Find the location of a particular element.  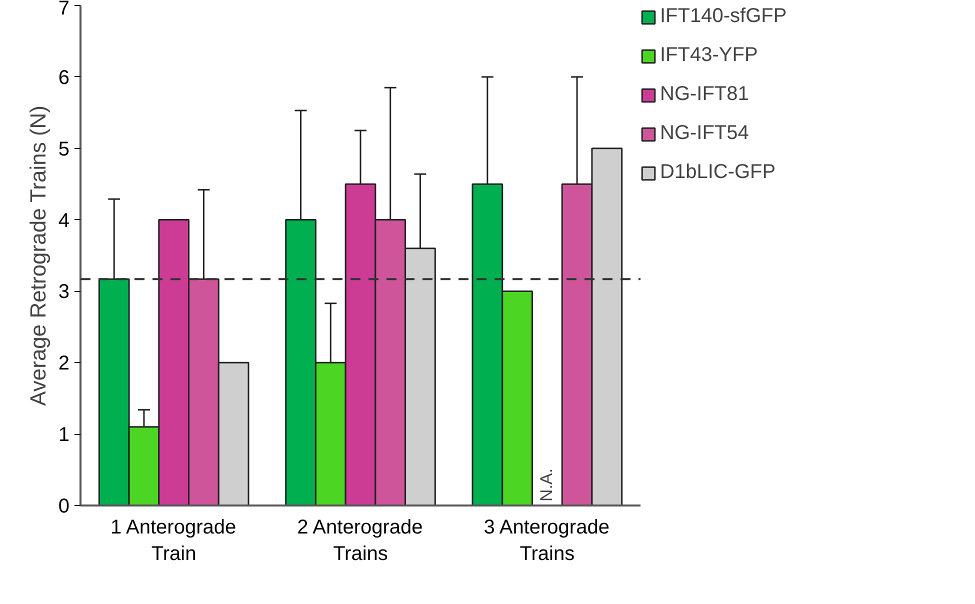

y-tick-label: 3 is located at coordinates (64, 292).